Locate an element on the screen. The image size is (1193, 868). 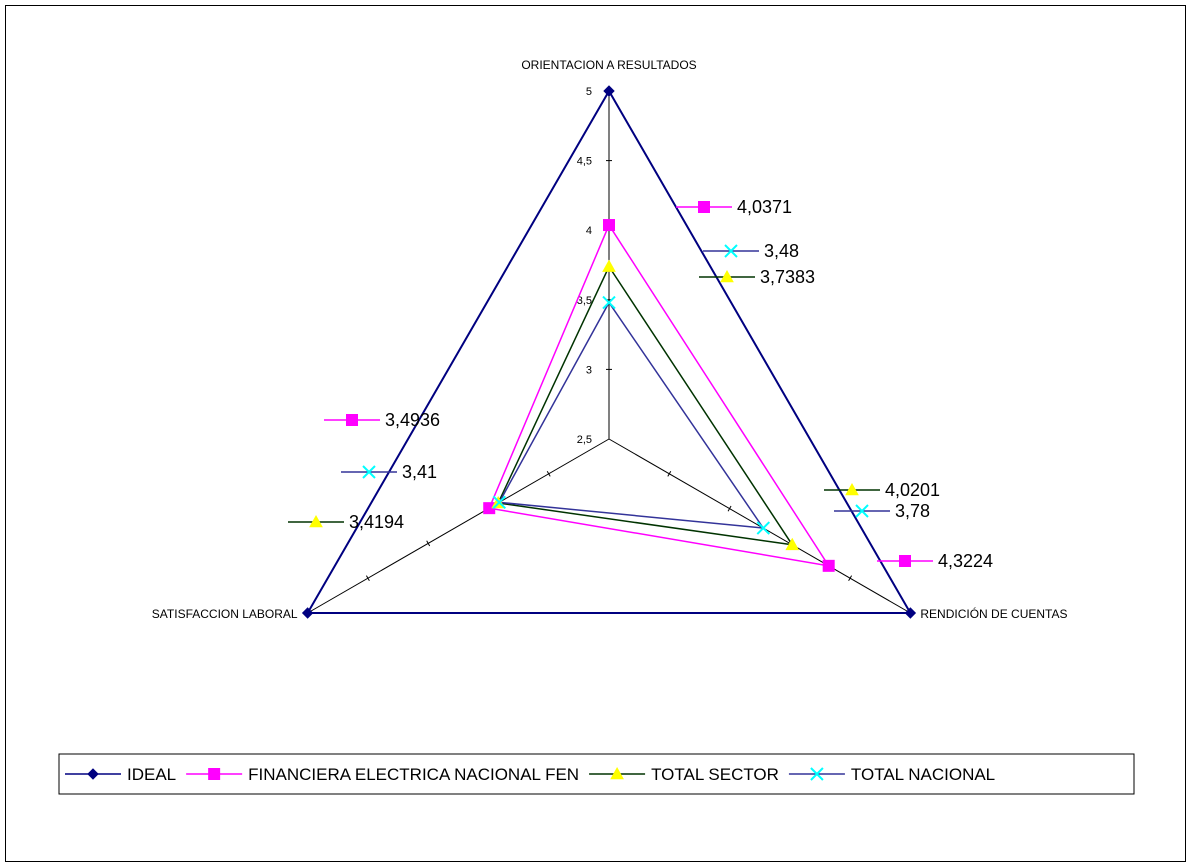
data-label-total-nacional-1: 3,48 is located at coordinates (781, 251).